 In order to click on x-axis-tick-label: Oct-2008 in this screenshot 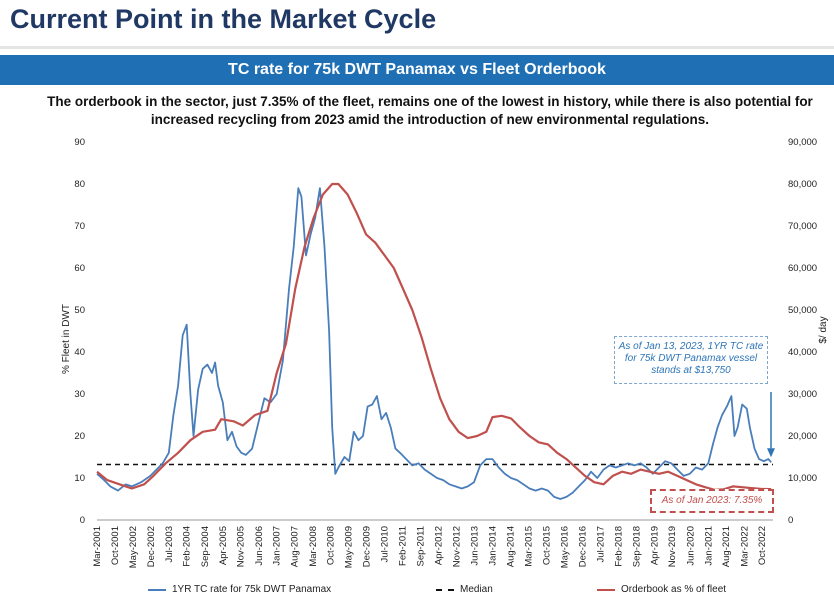, I will do `click(331, 545)`.